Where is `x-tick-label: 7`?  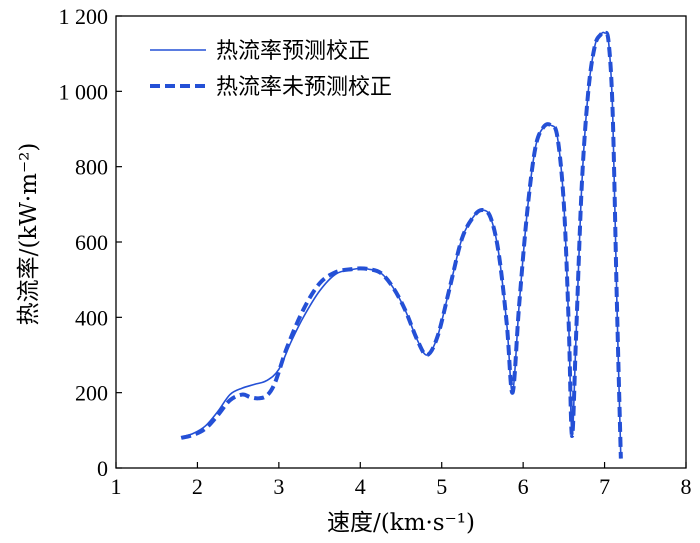
x-tick-label: 7 is located at coordinates (604, 486).